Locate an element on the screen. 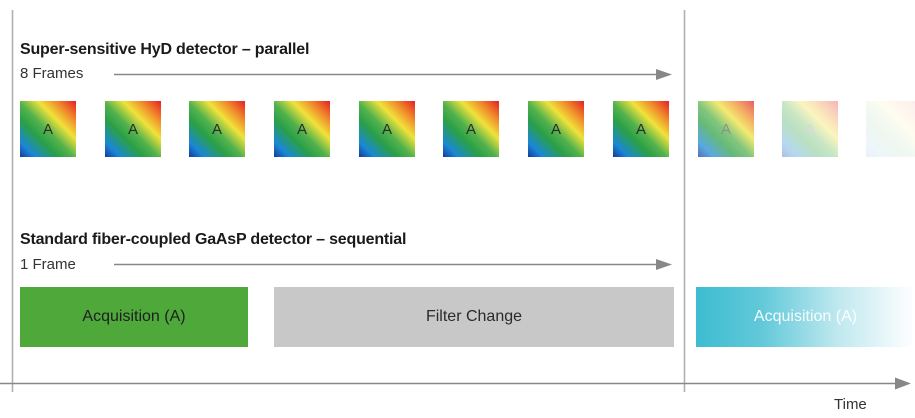 The height and width of the screenshot is (418, 915). time-axis-label: Time is located at coordinates (850, 404).